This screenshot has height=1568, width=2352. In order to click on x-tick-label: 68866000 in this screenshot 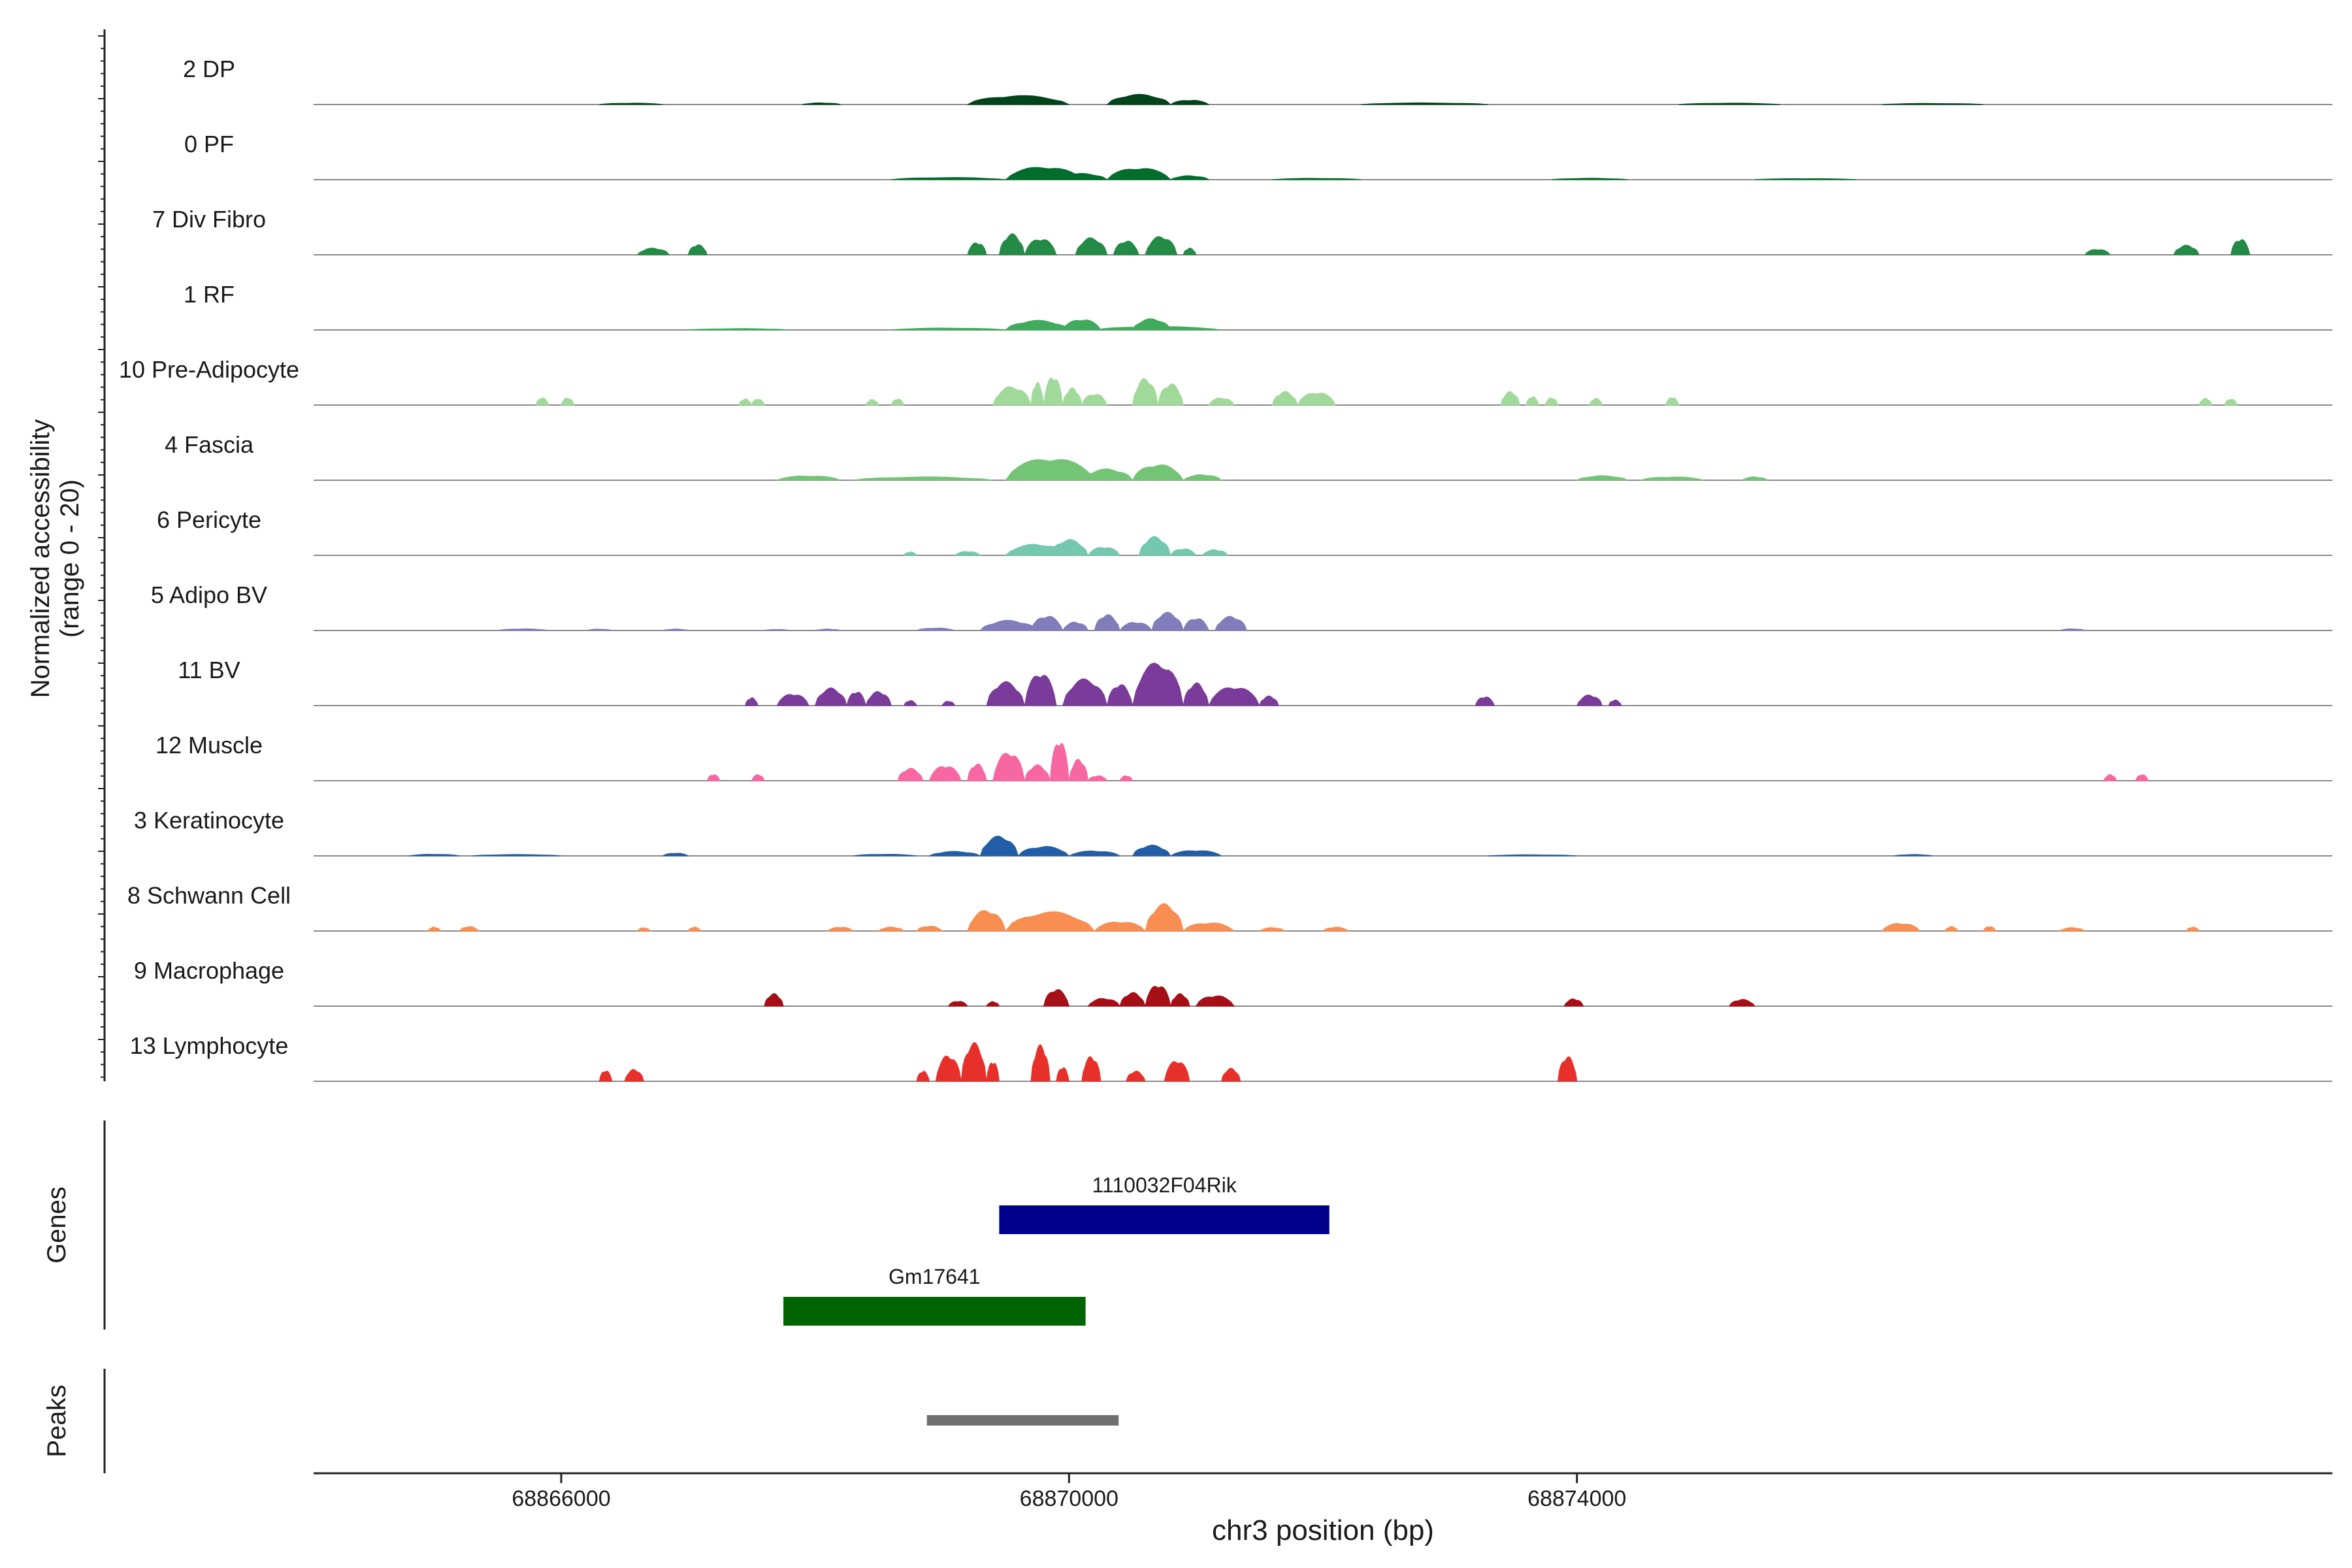, I will do `click(561, 1498)`.